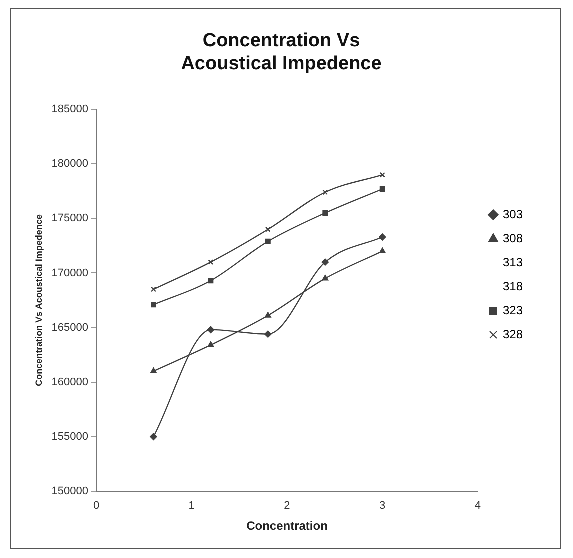 Image resolution: width=573 pixels, height=558 pixels. Describe the element at coordinates (478, 506) in the screenshot. I see `x-tick-label: 4` at that location.